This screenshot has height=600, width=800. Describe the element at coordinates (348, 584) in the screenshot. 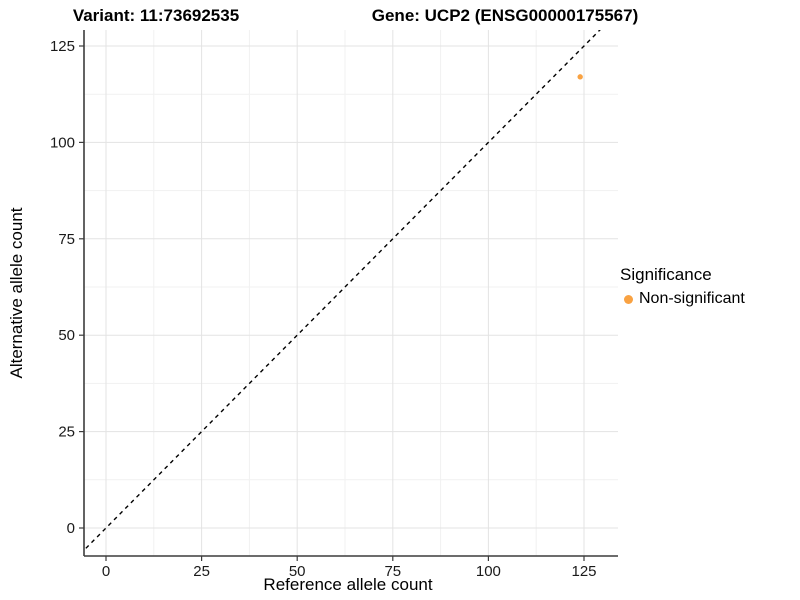

I see `x-axis-title: Reference allele count` at that location.